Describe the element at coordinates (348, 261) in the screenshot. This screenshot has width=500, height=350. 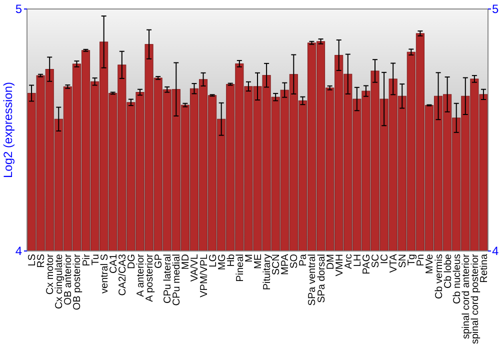
I see `x-tick-label: Arc` at that location.